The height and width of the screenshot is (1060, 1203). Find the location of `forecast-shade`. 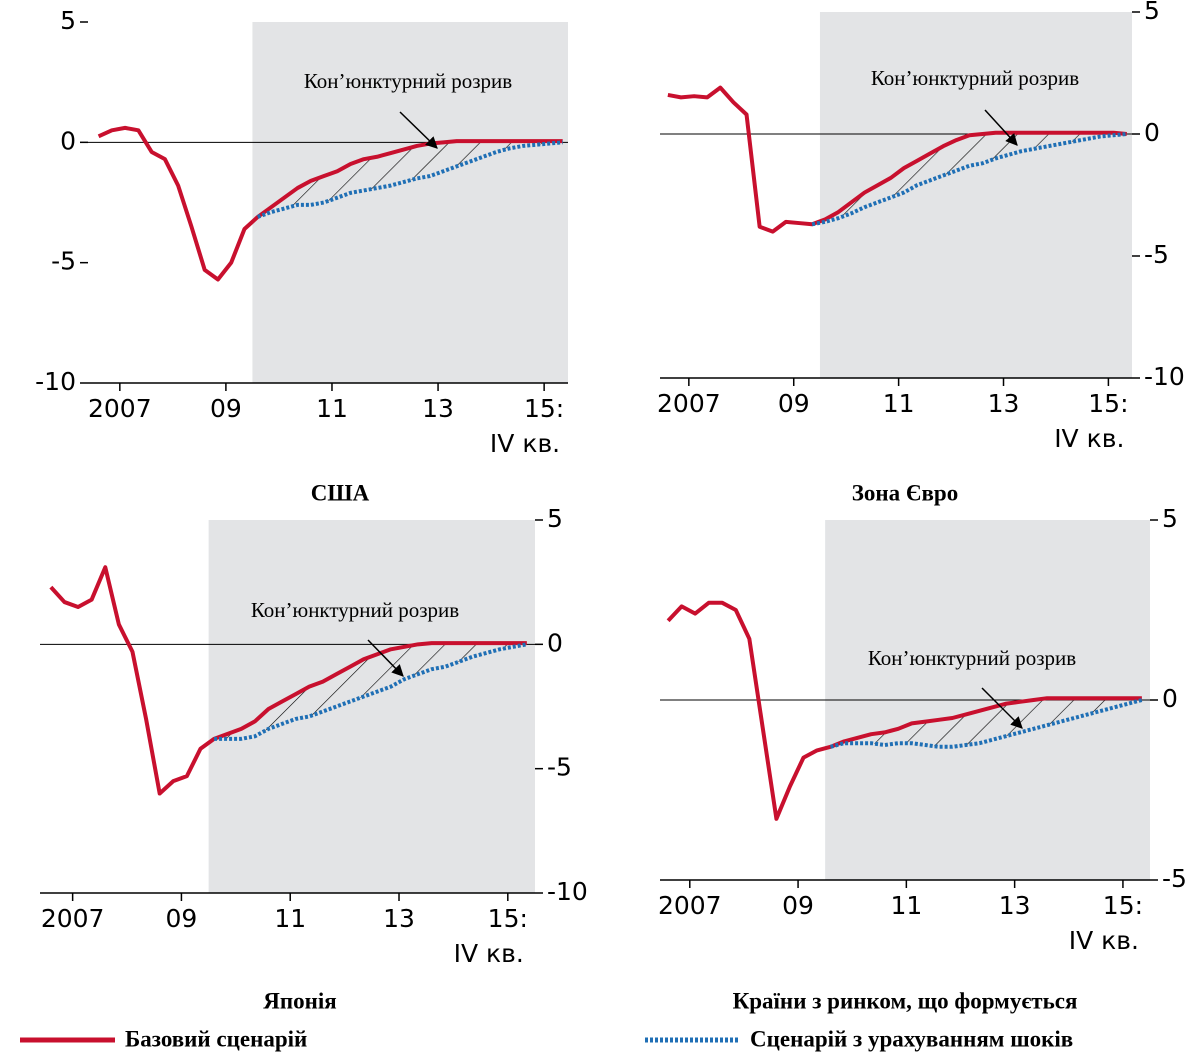

forecast-shade is located at coordinates (371, 706).